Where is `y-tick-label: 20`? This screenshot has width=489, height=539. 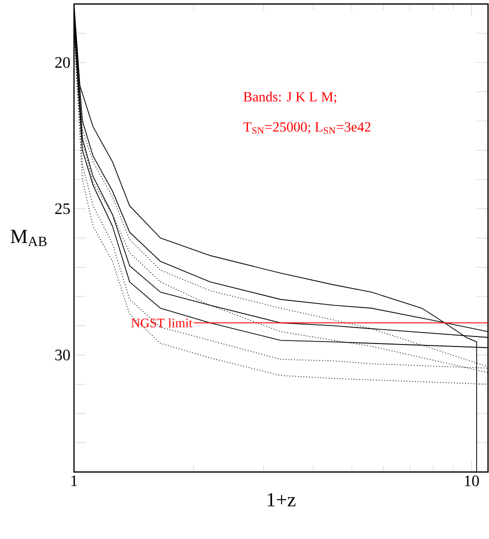
y-tick-label: 20 is located at coordinates (62, 62).